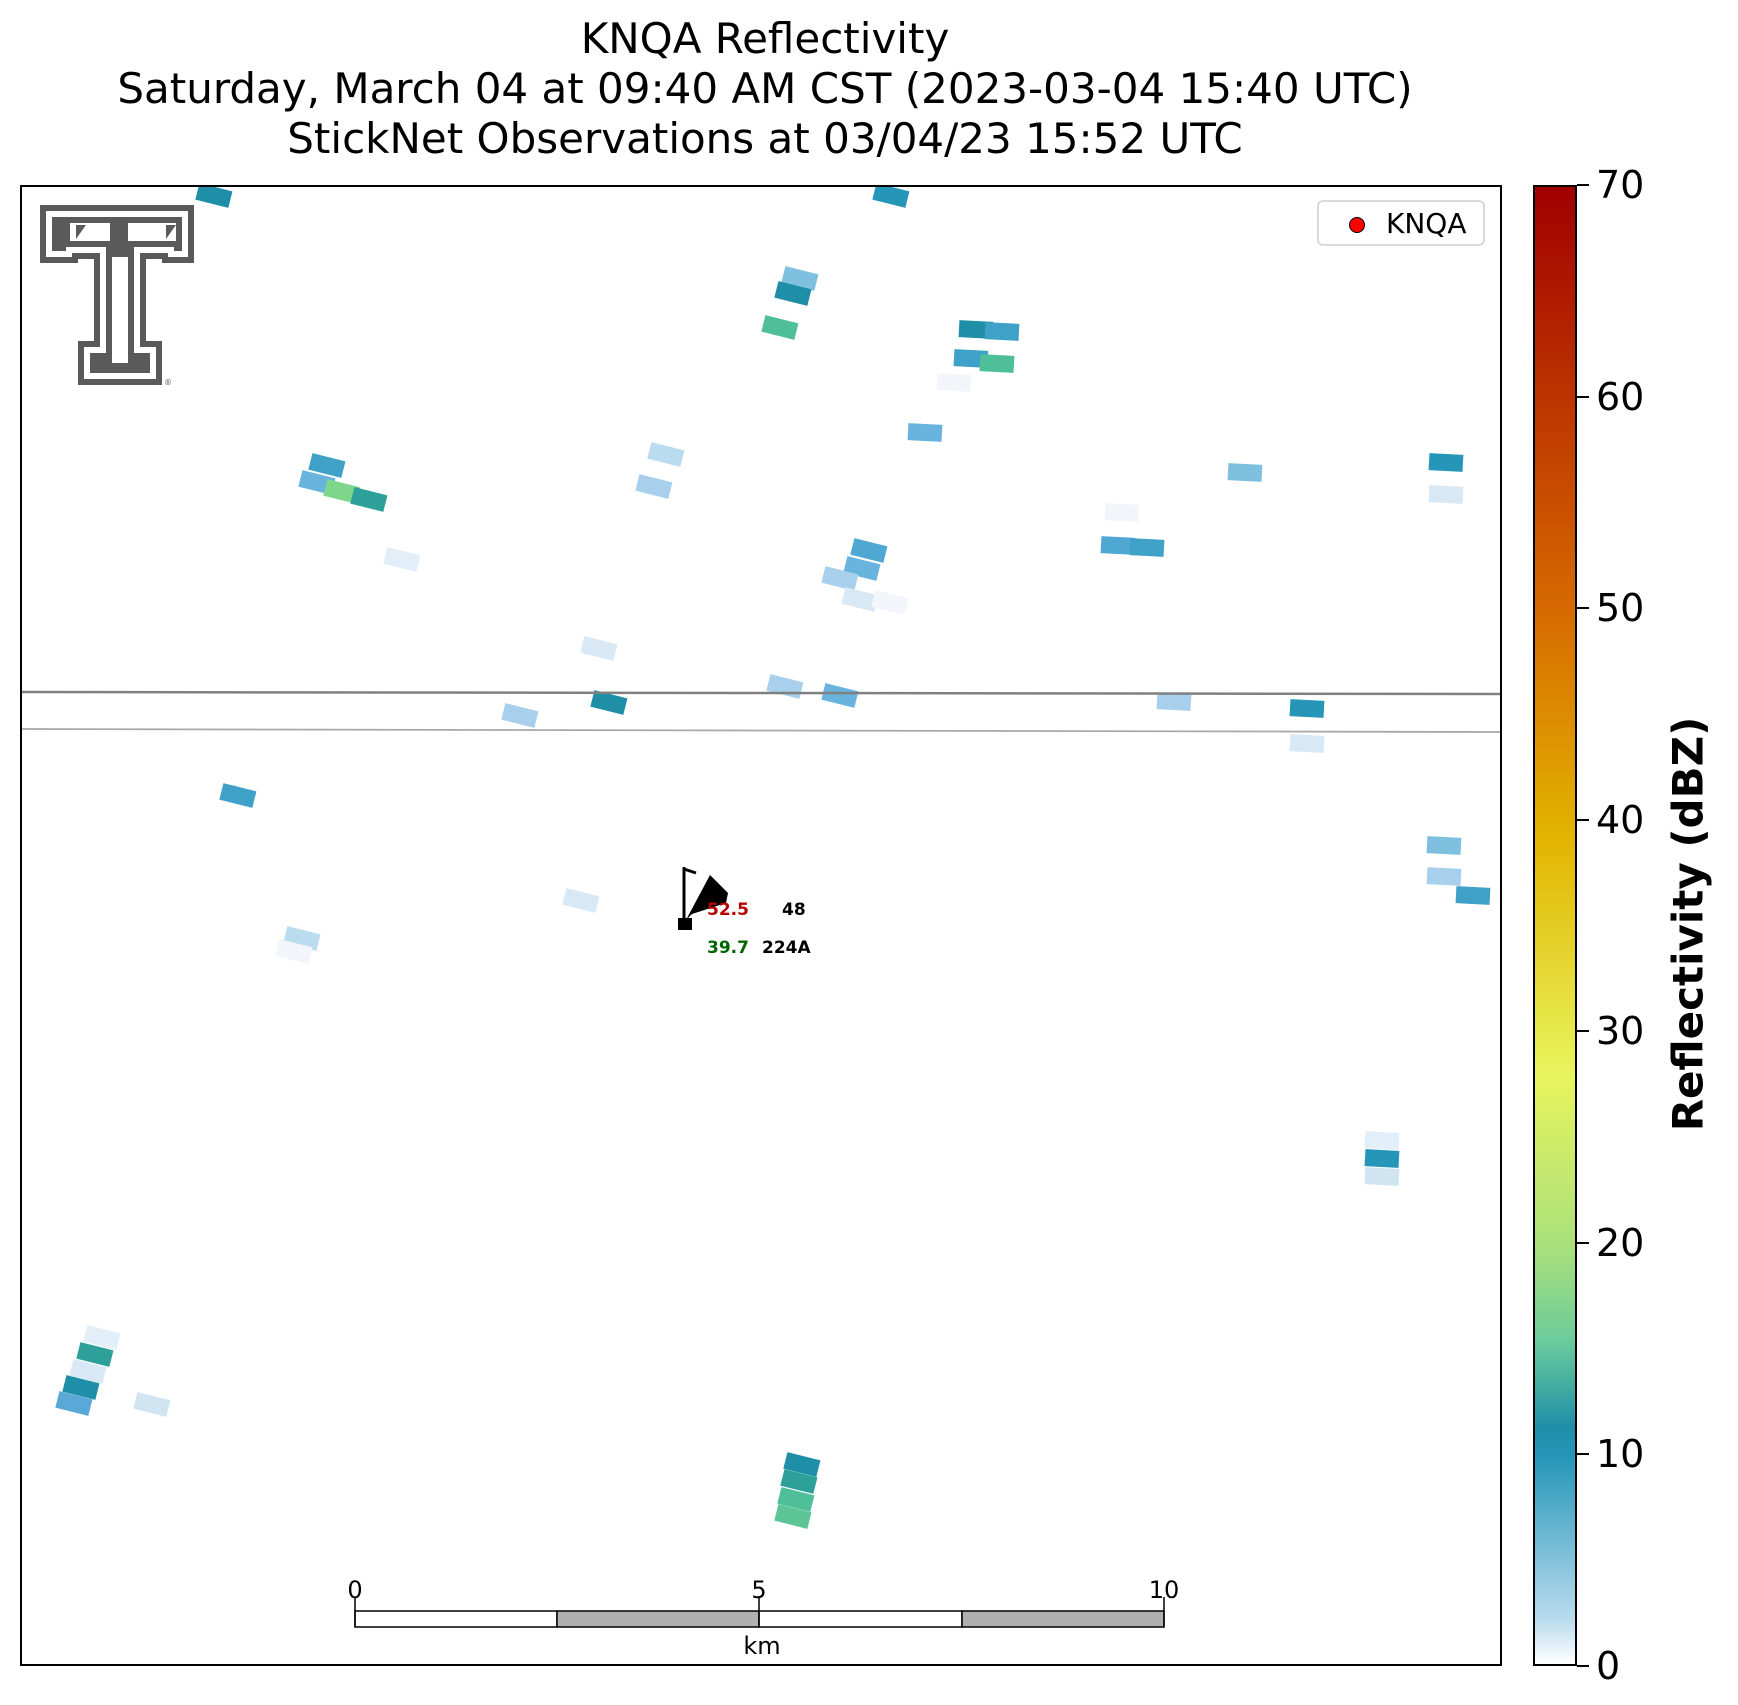  I want to click on station-temperature: 52.5, so click(728, 910).